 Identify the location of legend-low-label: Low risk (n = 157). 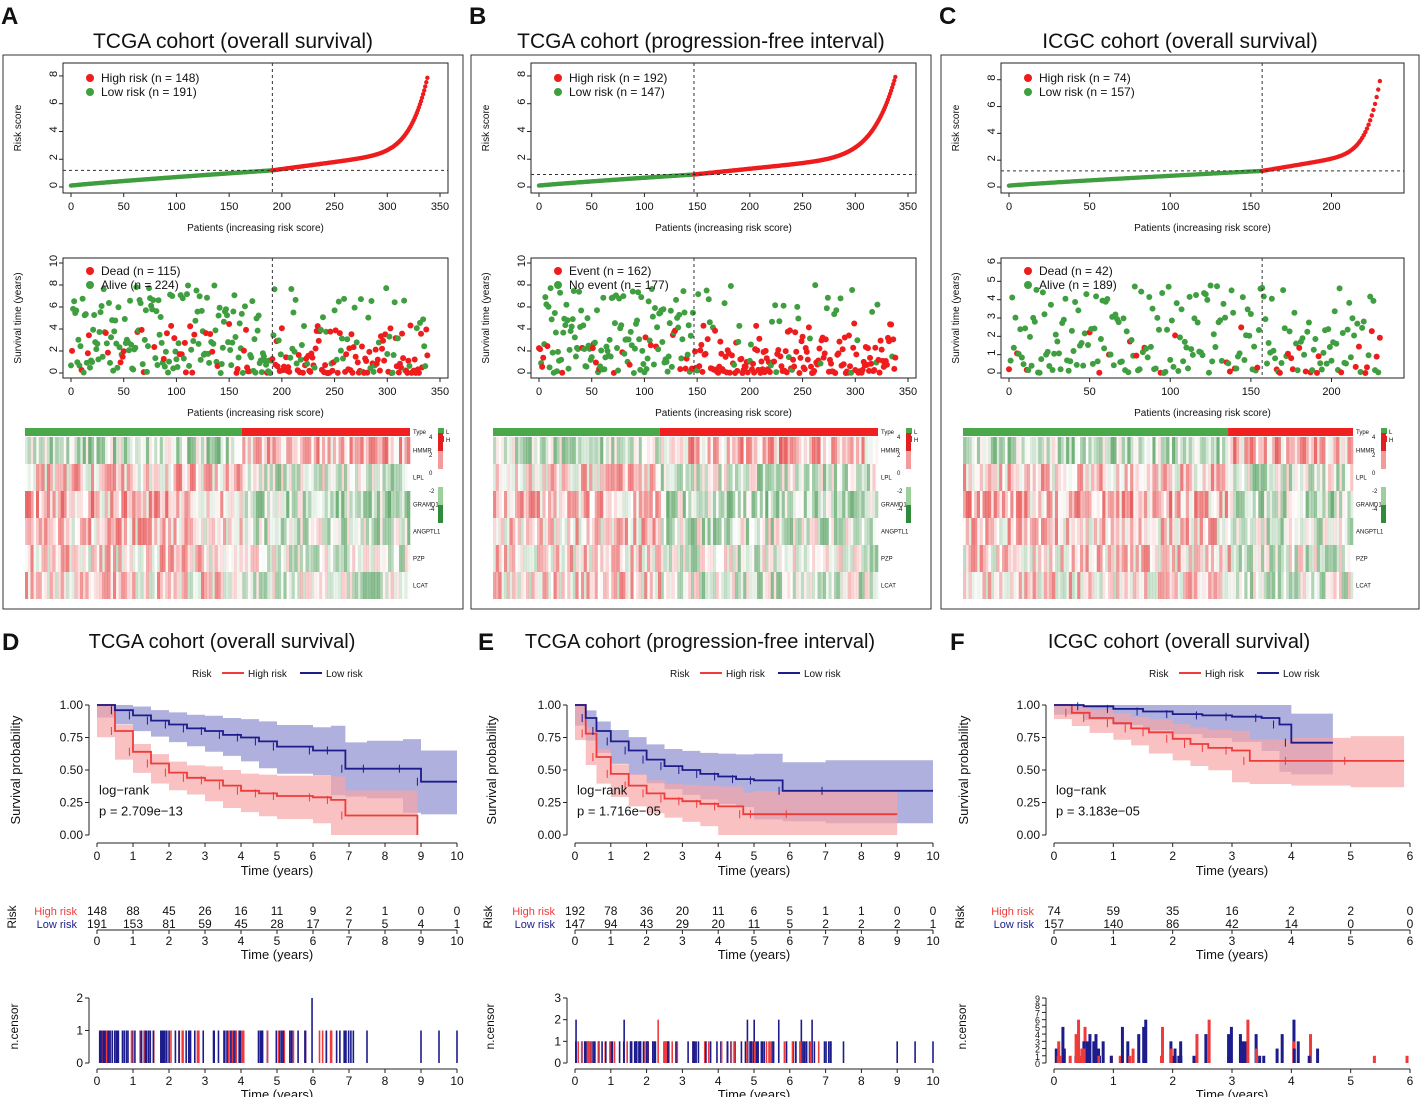
(1087, 92).